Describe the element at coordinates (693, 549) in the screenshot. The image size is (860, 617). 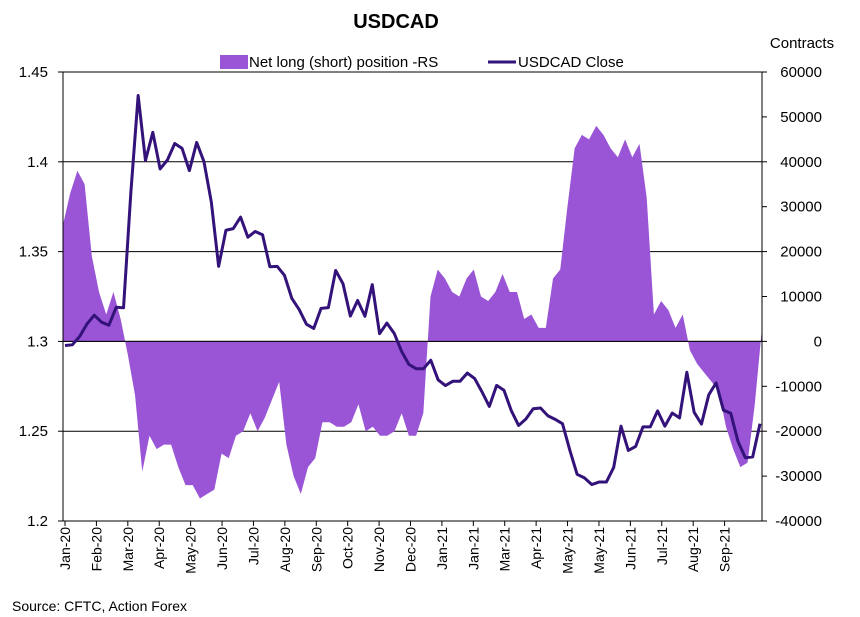
I see `x-tick-label-20: Aug-21` at that location.